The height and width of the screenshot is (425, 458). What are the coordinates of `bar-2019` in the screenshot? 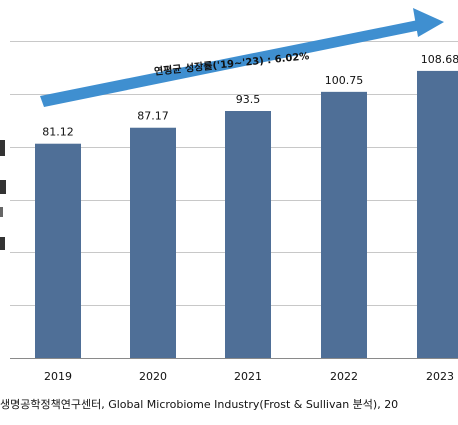 It's located at (58, 250).